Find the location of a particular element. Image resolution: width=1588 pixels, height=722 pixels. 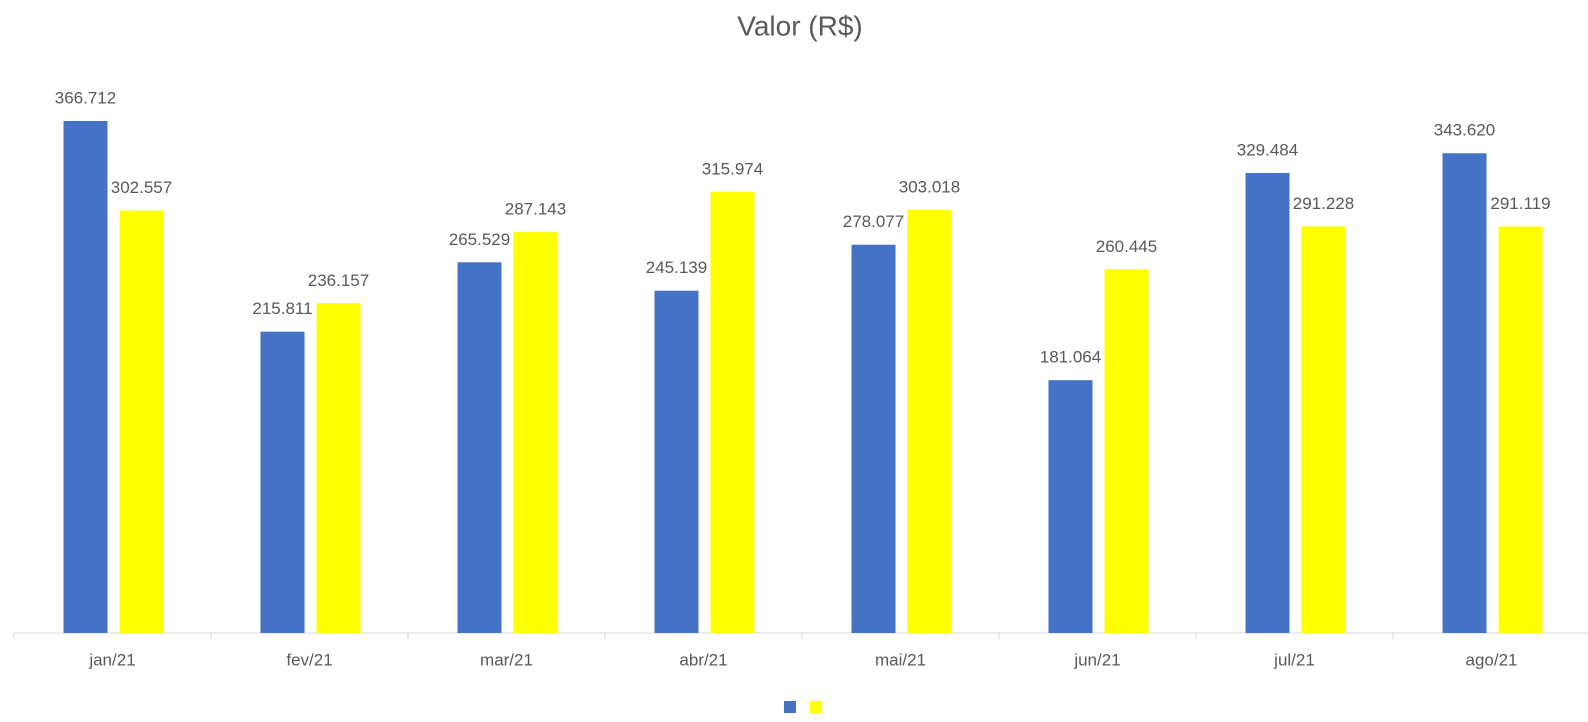

x-tick-label: mar/21 is located at coordinates (506, 659).